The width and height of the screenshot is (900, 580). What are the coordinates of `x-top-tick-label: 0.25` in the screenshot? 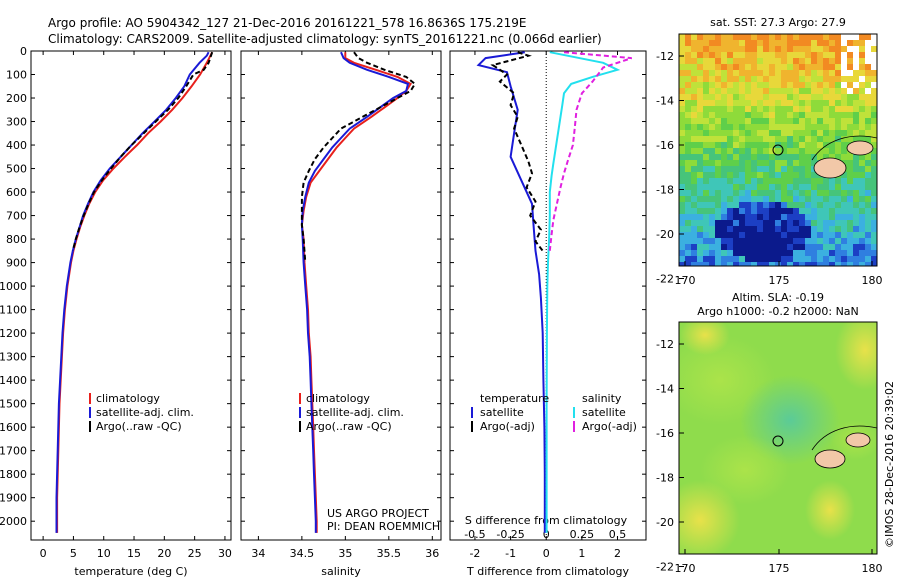 It's located at (582, 534).